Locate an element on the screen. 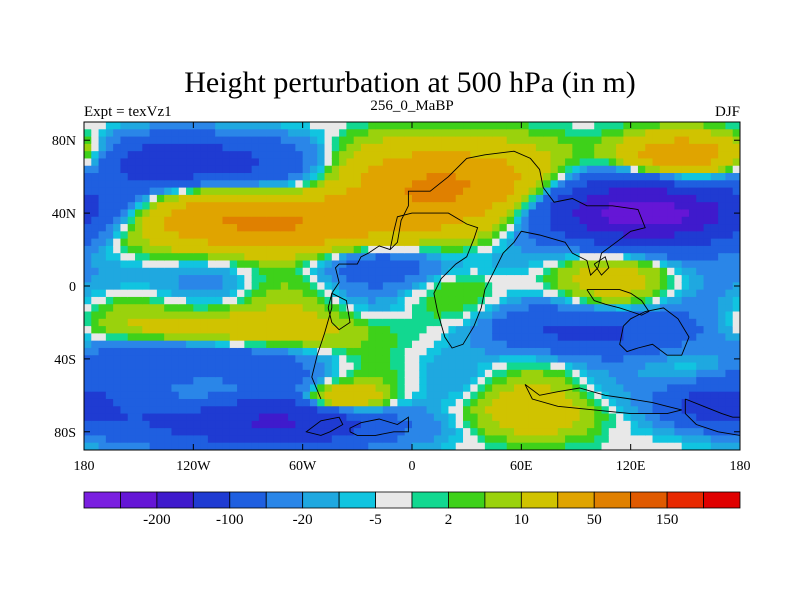  colorbar-label: -20 is located at coordinates (303, 520).